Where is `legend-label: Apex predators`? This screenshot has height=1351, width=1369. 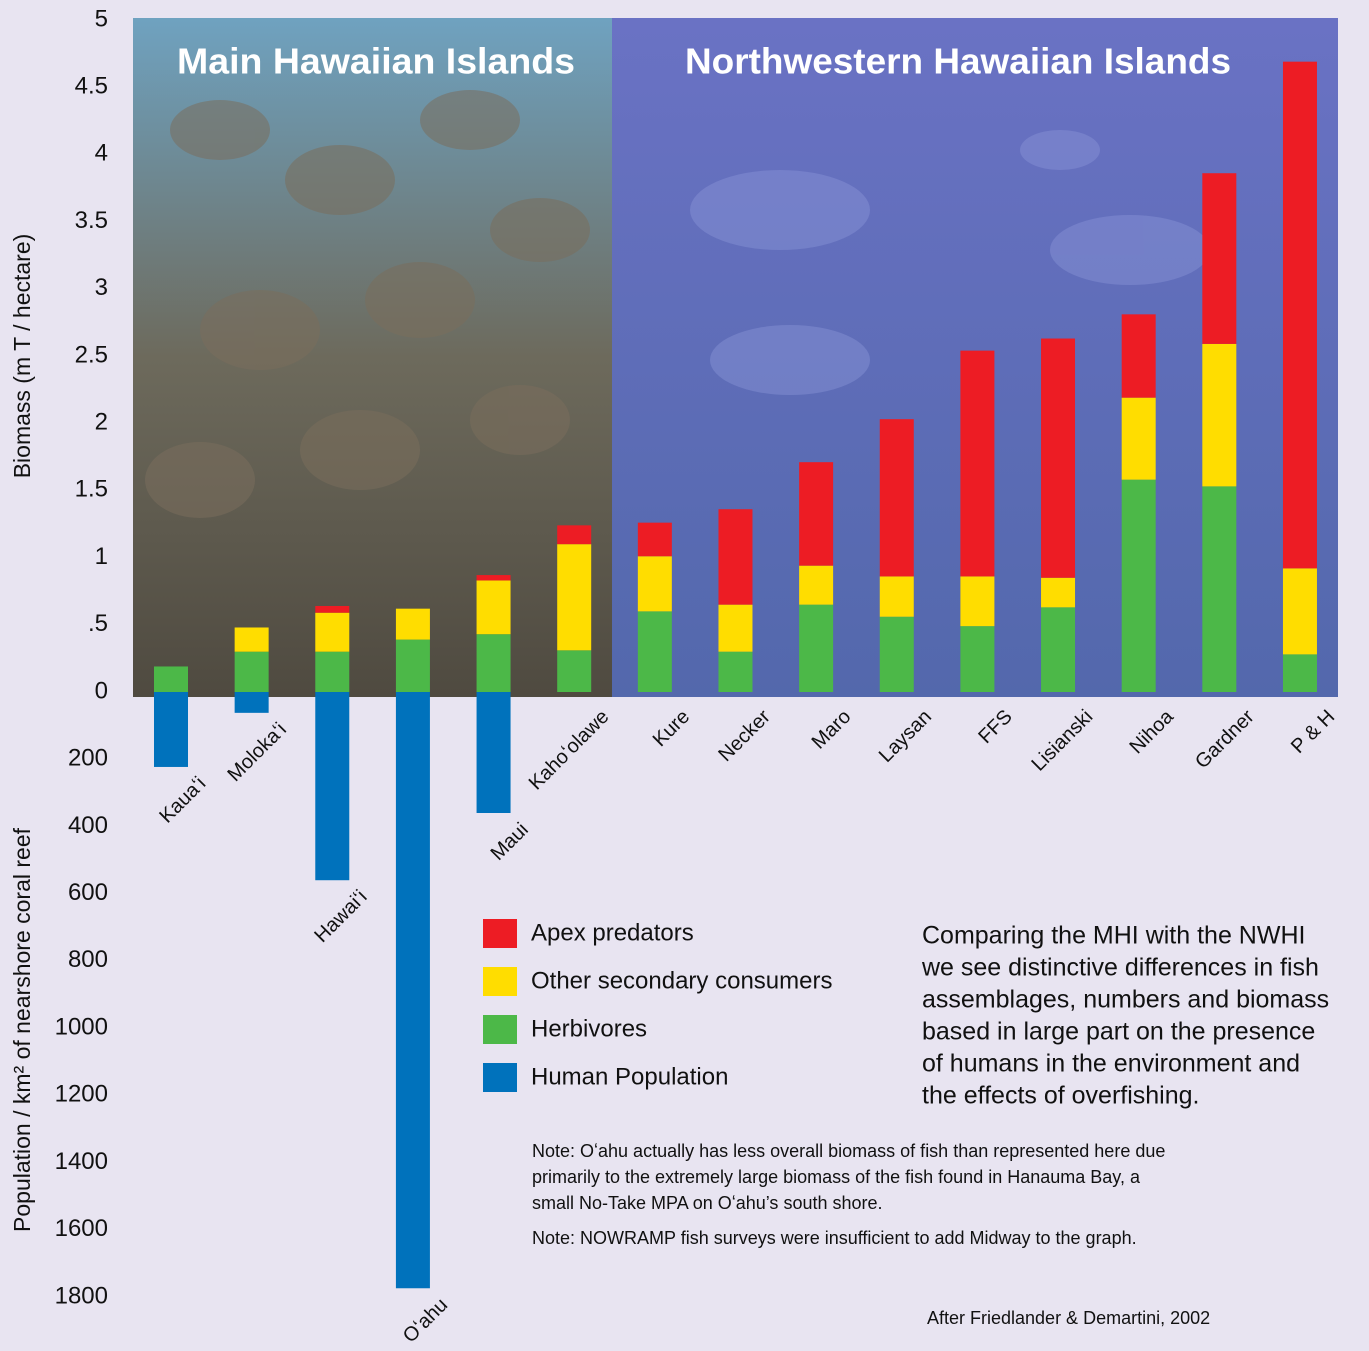
legend-label: Apex predators is located at coordinates (612, 932).